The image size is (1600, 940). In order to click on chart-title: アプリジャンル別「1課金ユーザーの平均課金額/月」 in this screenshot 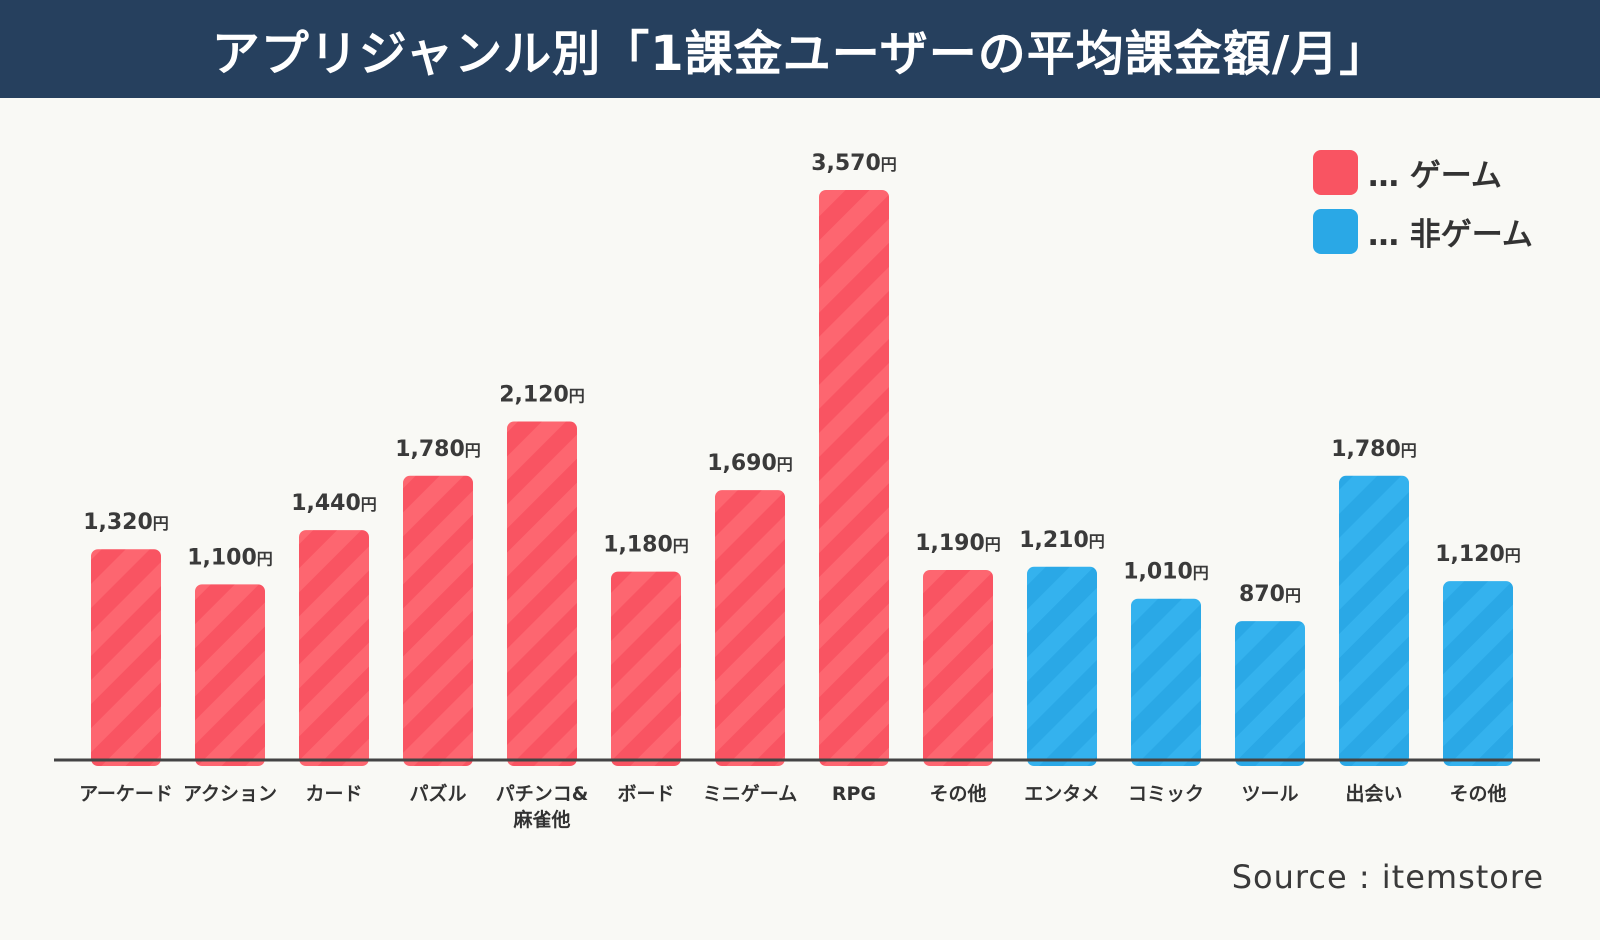, I will do `click(800, 54)`.